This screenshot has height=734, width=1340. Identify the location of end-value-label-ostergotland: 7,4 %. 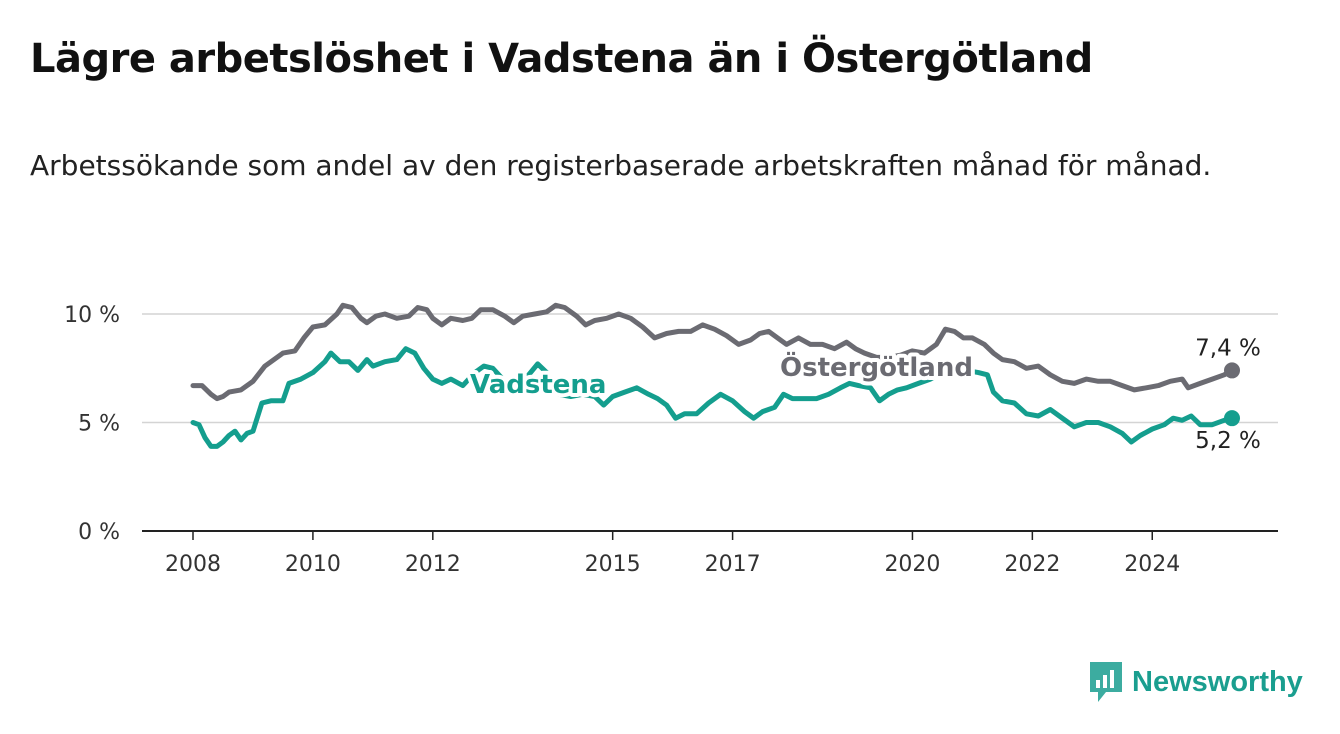
(1228, 348).